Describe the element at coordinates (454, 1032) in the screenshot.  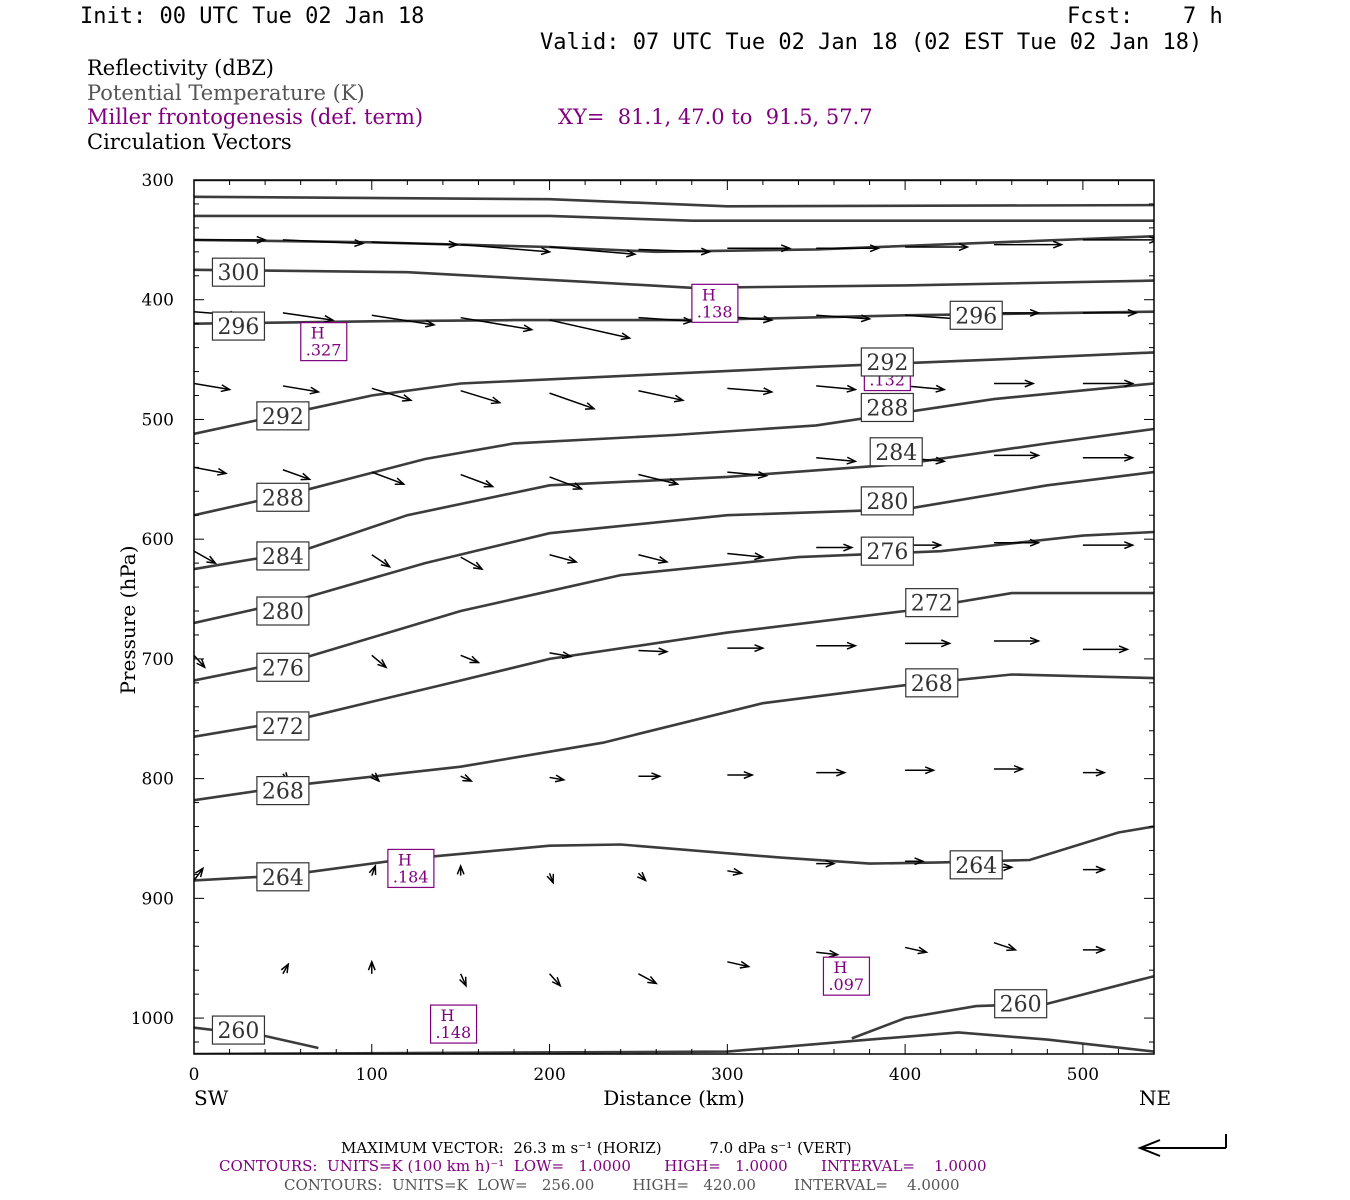
I see `frontogenesis-max-value: .148` at that location.